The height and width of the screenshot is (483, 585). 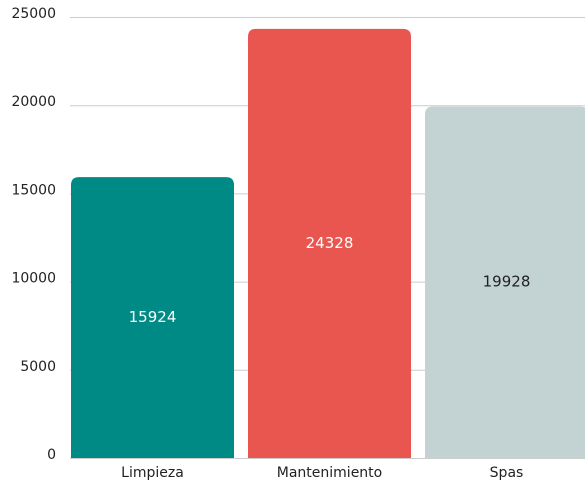 What do you see at coordinates (38, 367) in the screenshot?
I see `y-tick-label: 5000` at bounding box center [38, 367].